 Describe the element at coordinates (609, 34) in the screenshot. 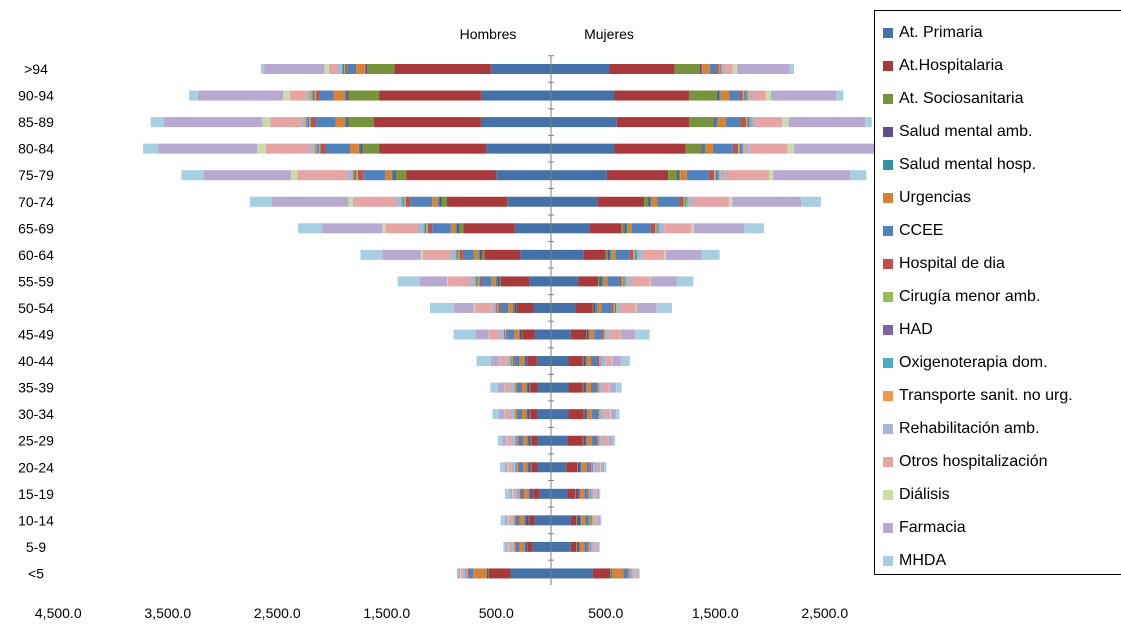

I see `right-group-label: Mujeres` at that location.